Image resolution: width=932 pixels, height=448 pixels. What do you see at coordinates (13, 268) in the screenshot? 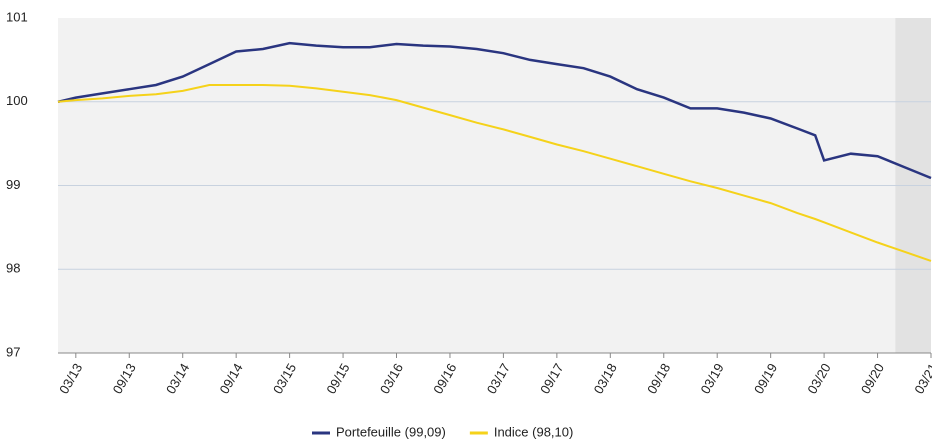
I see `y-tick-label: 98` at bounding box center [13, 268].